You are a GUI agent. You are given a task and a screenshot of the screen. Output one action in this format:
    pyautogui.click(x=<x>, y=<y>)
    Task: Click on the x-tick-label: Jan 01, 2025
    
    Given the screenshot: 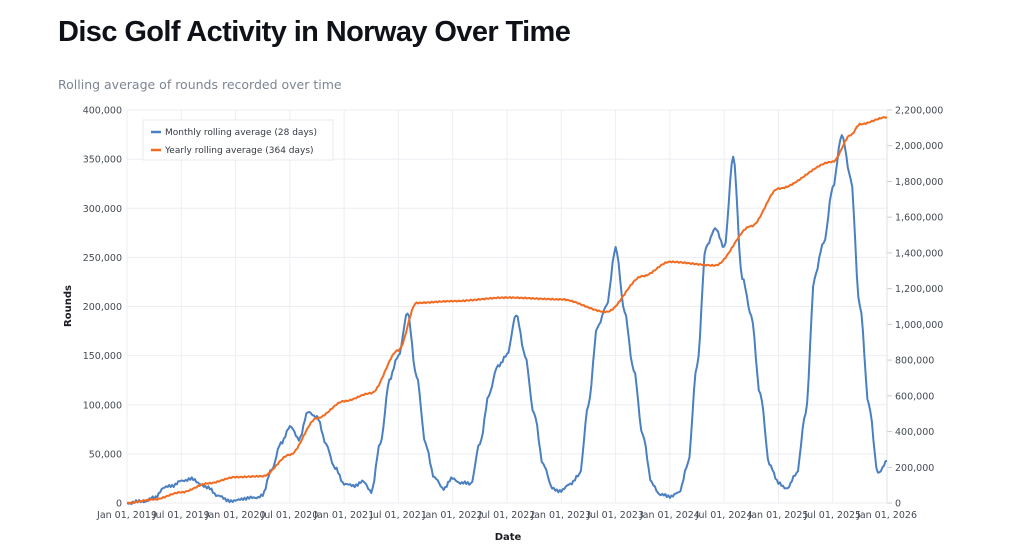 What is the action you would take?
    pyautogui.click(x=777, y=515)
    